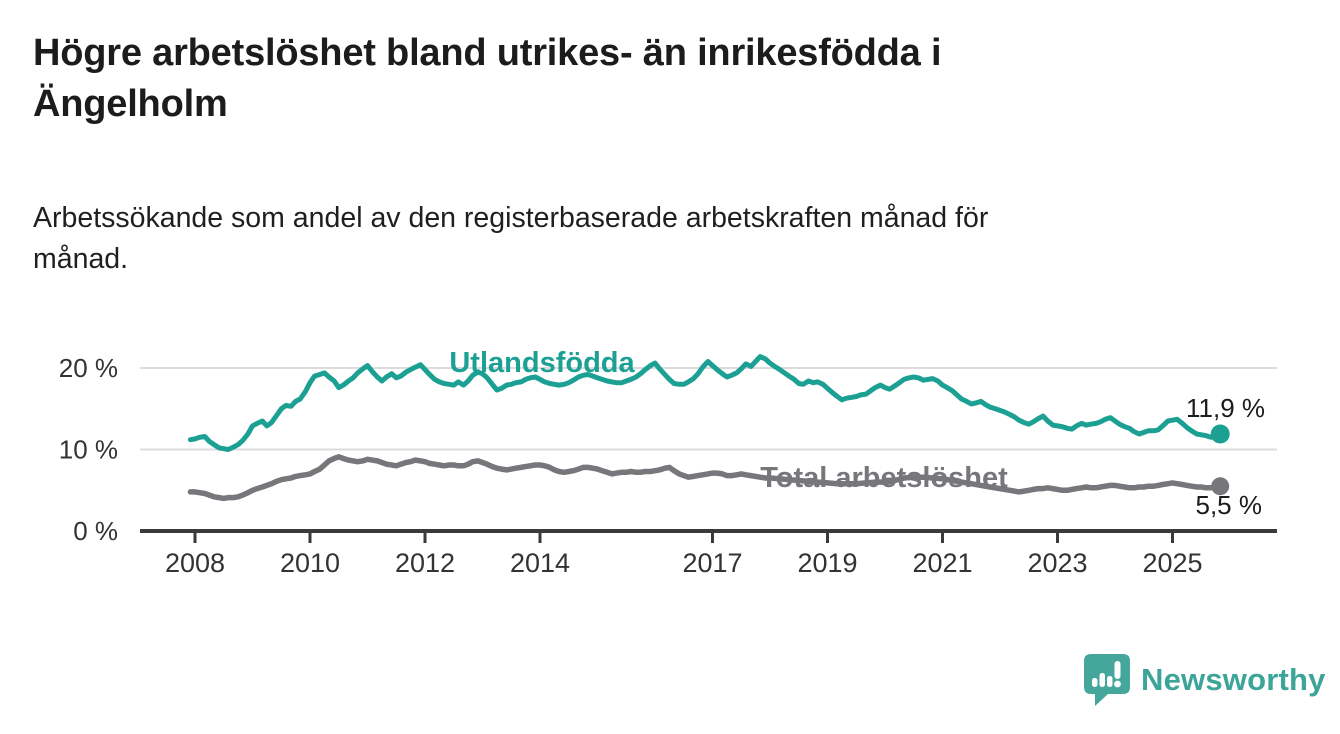 This screenshot has height=734, width=1340. Describe the element at coordinates (1220, 486) in the screenshot. I see `total-end-dot` at that location.